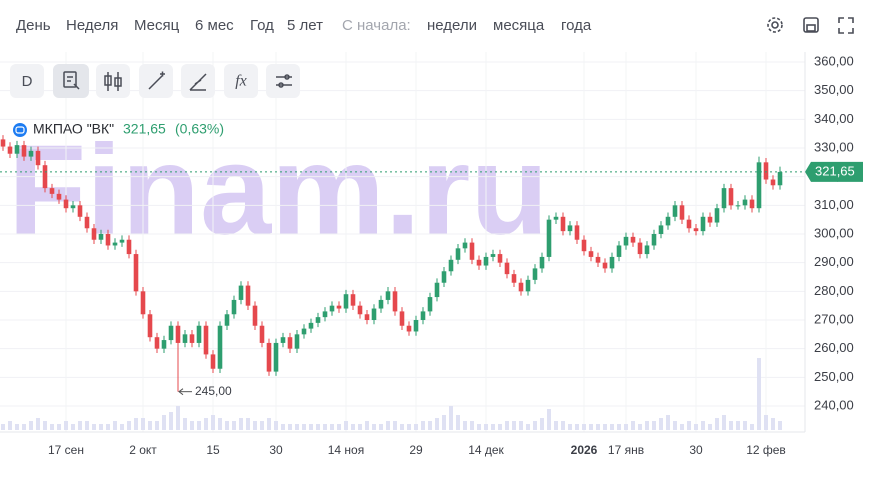  I want to click on settings-ring, so click(775, 25).